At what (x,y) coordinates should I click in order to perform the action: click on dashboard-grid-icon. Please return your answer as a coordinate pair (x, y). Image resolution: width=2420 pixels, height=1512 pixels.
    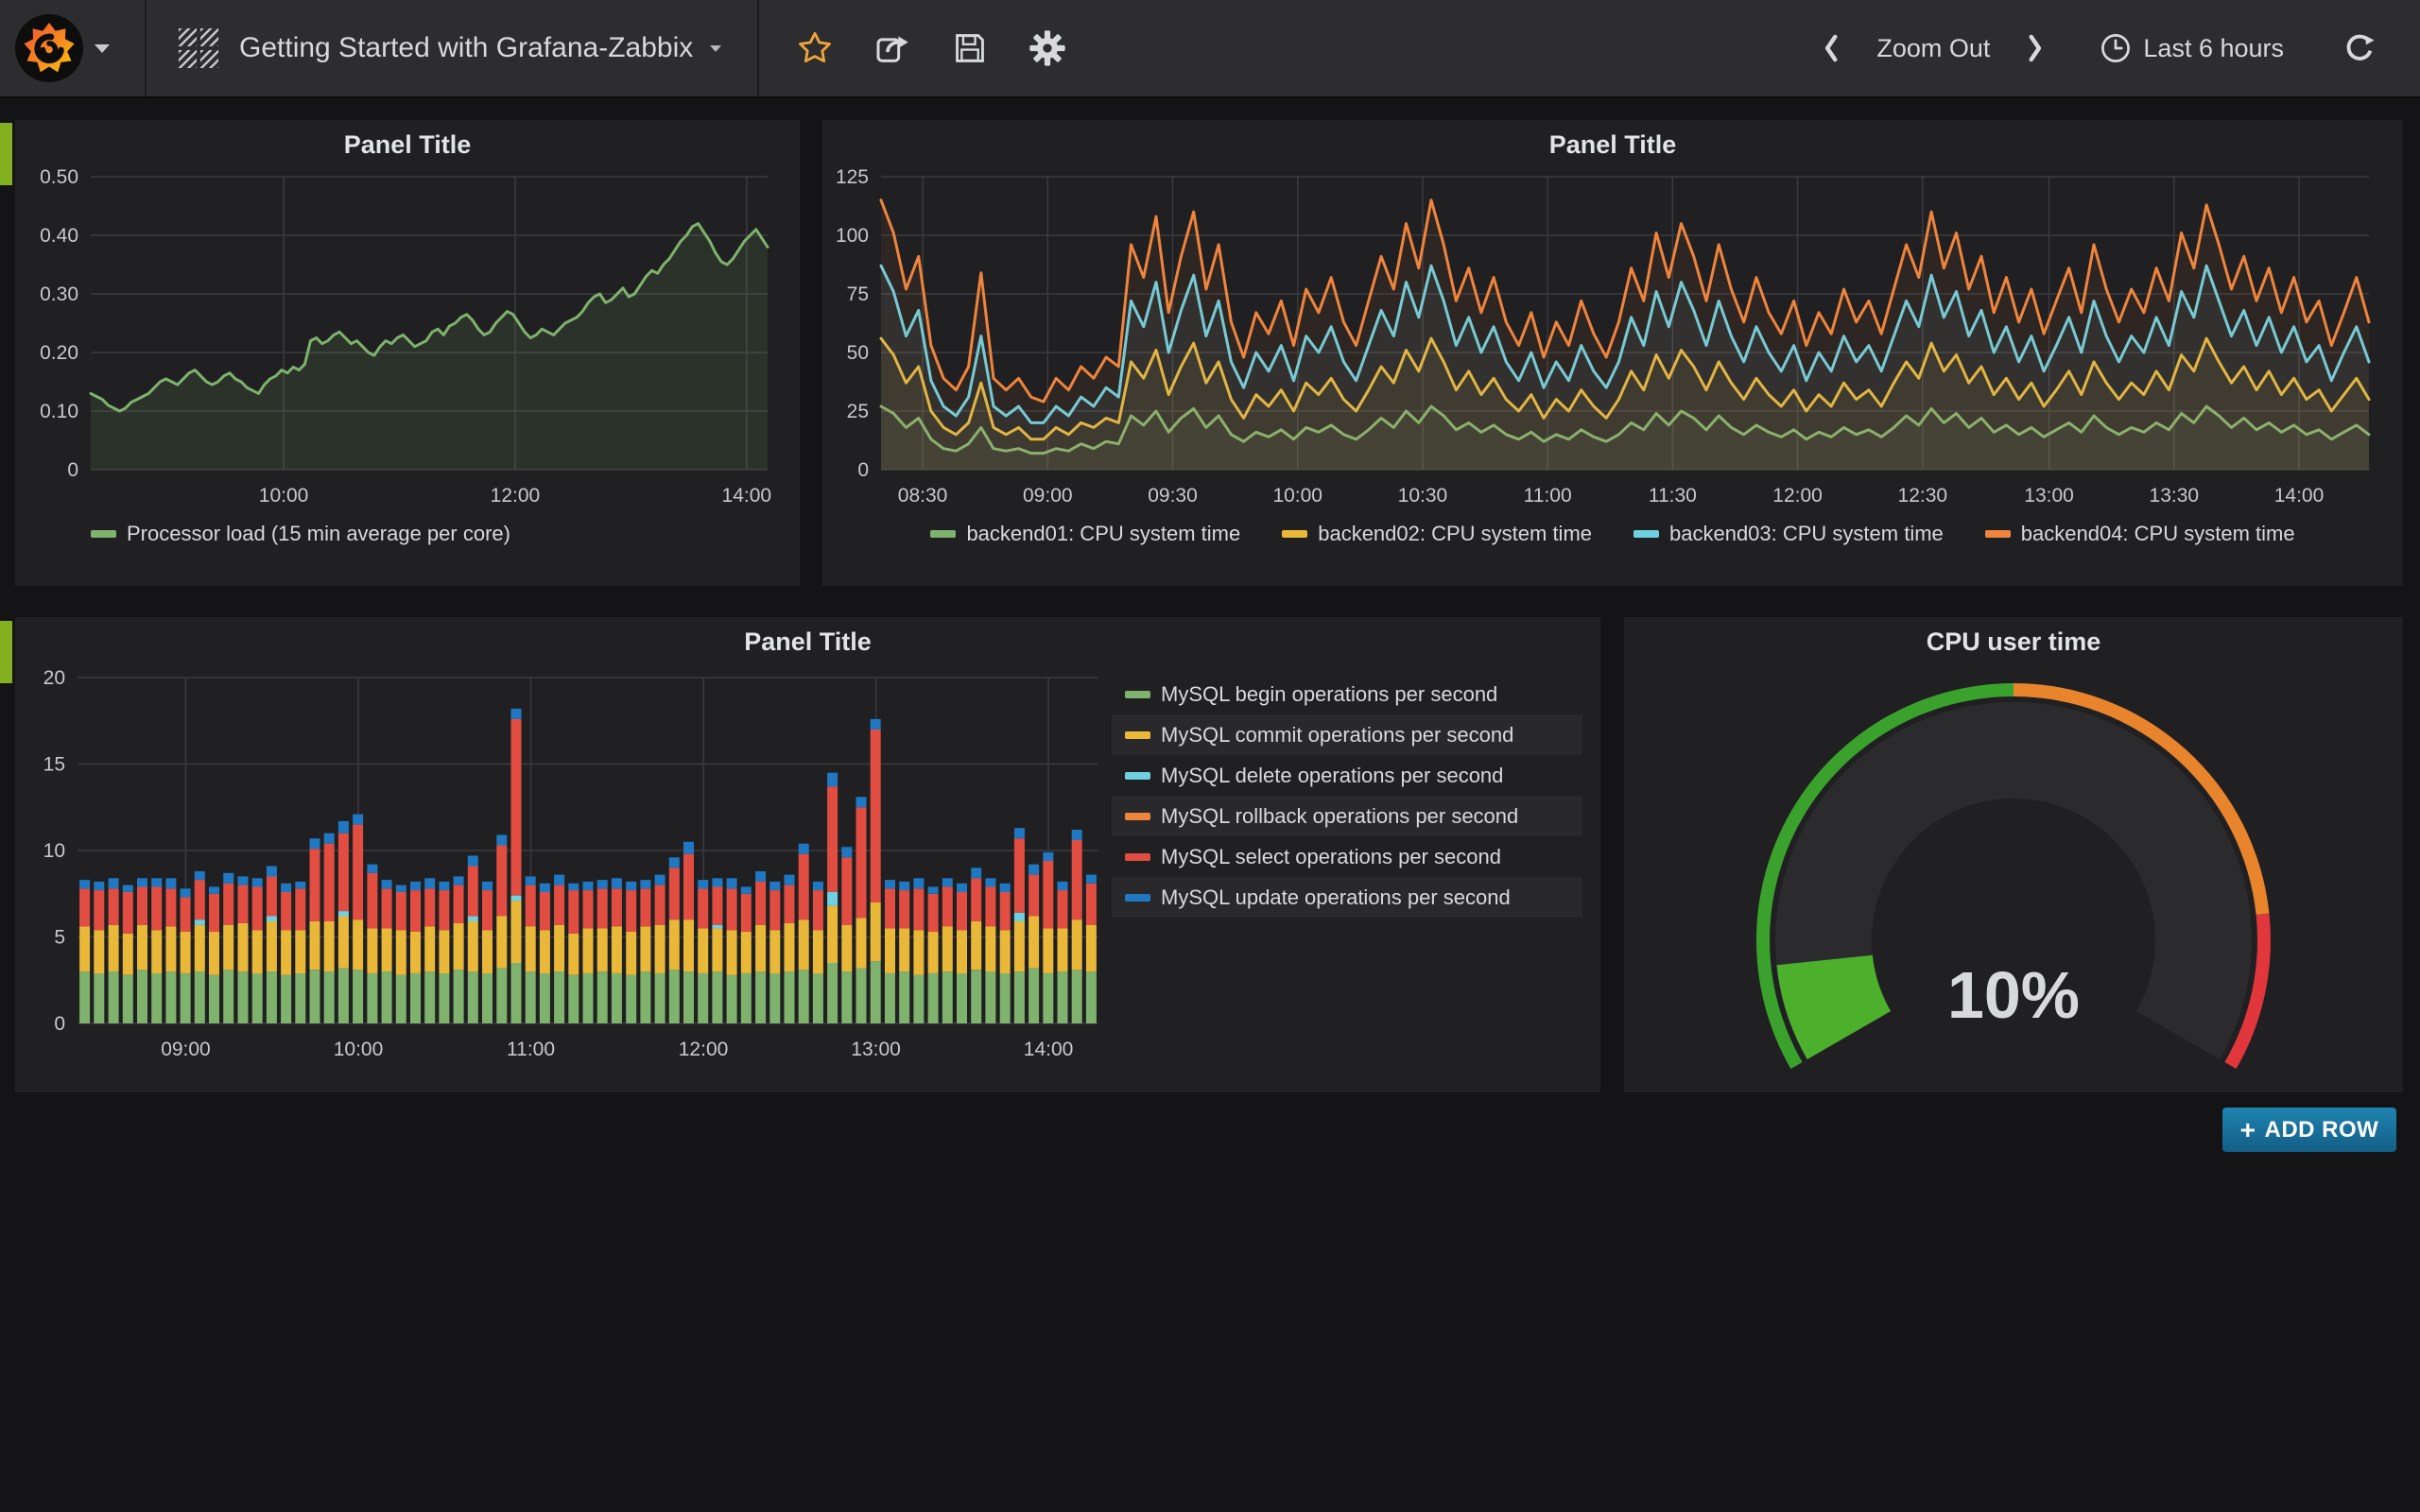
    Looking at the image, I should click on (198, 48).